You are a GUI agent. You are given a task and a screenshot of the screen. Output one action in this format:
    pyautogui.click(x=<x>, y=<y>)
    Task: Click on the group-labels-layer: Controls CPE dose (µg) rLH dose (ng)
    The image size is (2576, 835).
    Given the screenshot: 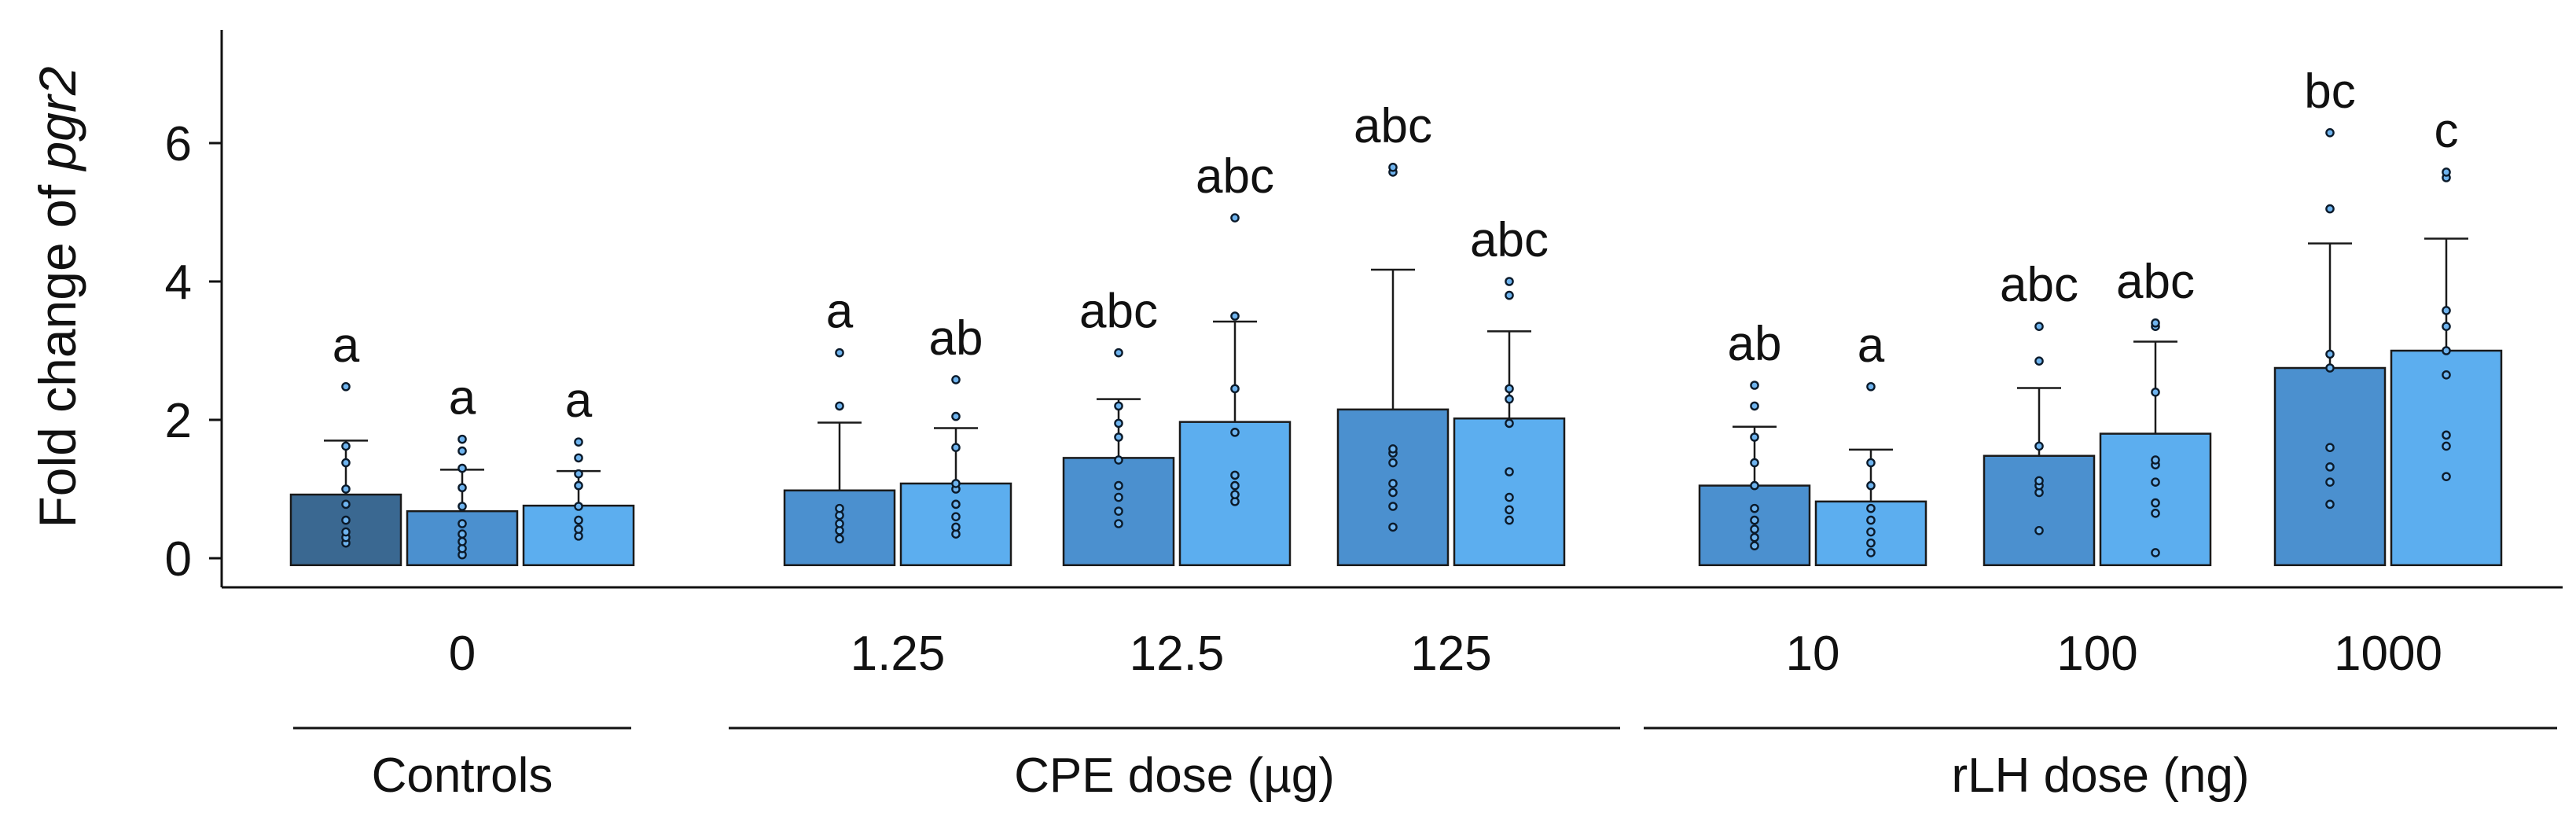 What is the action you would take?
    pyautogui.click(x=1425, y=764)
    